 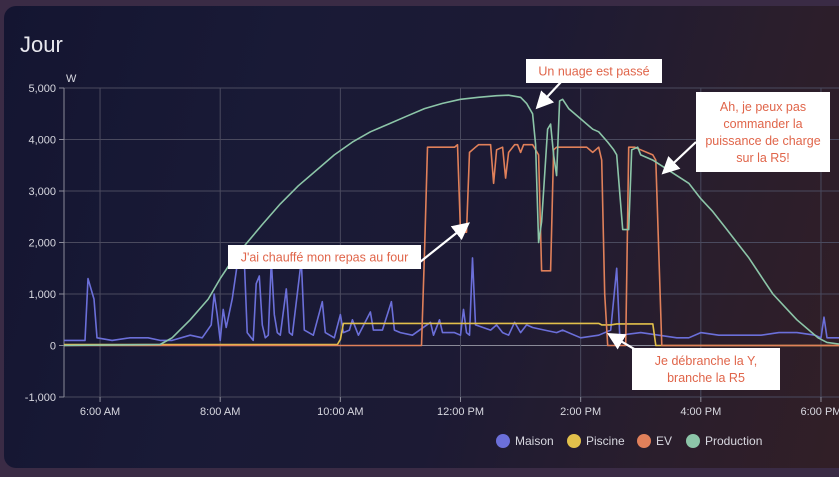 I want to click on y-tick-label: 1,000, so click(x=42, y=295).